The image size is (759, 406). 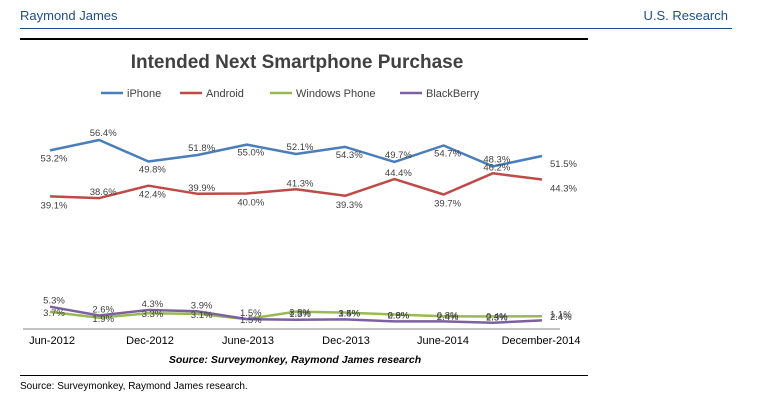 I want to click on x-tick-label: June-2014, so click(x=443, y=341).